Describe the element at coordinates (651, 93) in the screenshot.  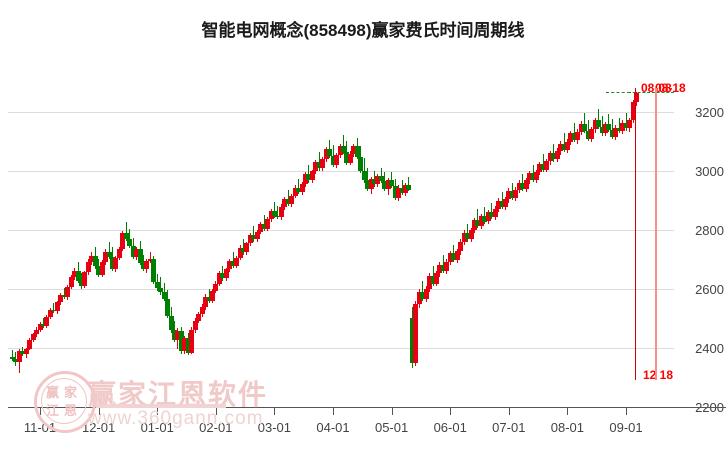
I see `level-line` at that location.